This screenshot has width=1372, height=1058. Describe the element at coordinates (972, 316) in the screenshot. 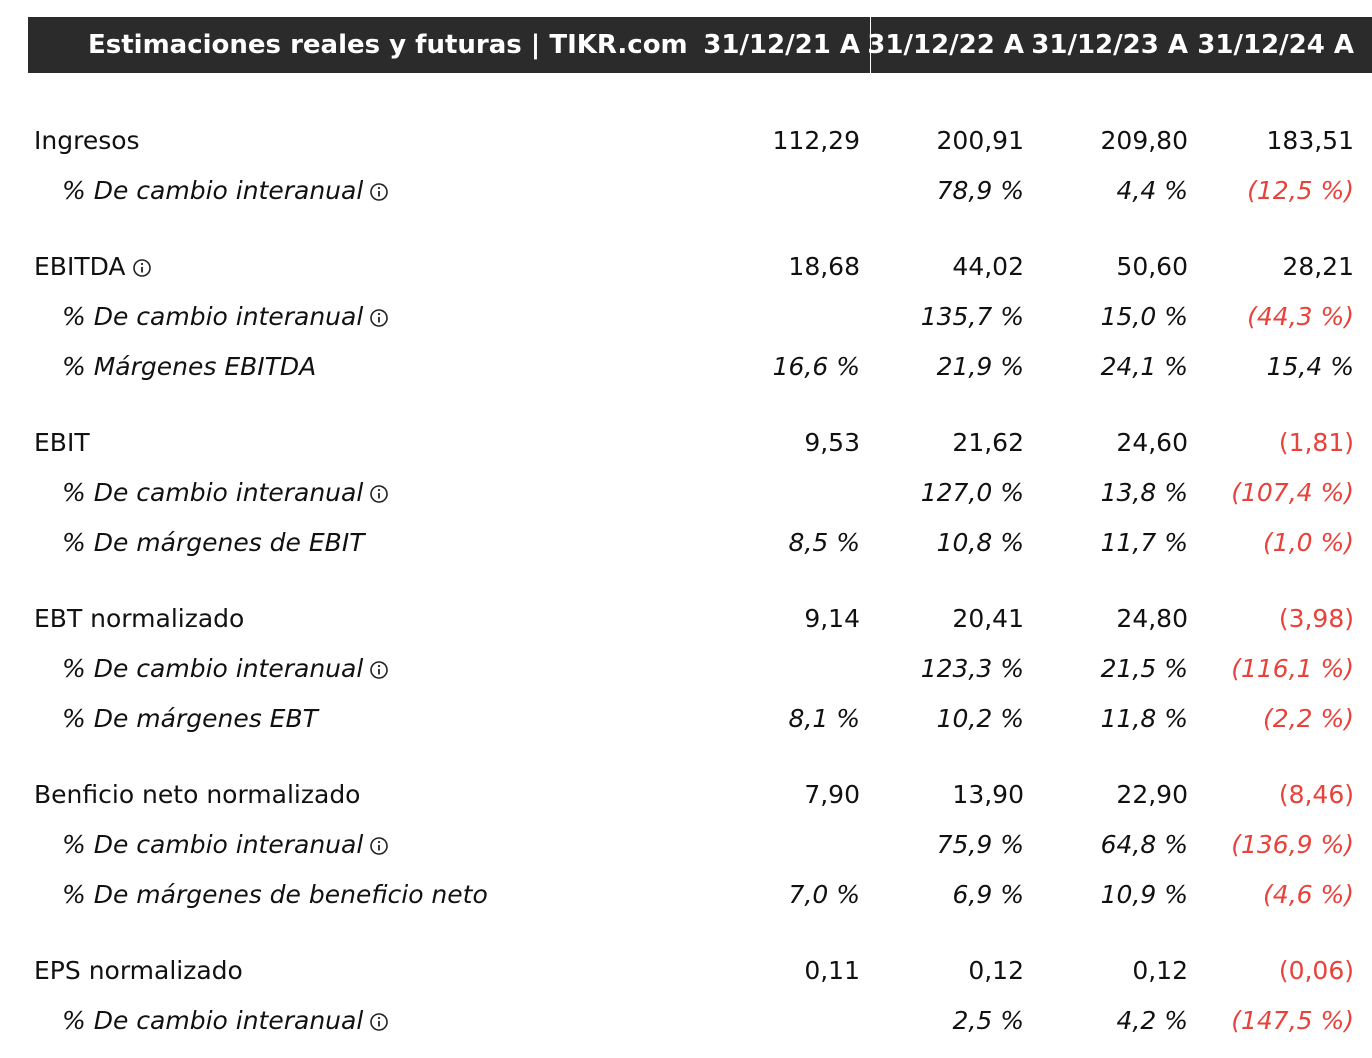

I see `value-cell: 135,7 %` at that location.